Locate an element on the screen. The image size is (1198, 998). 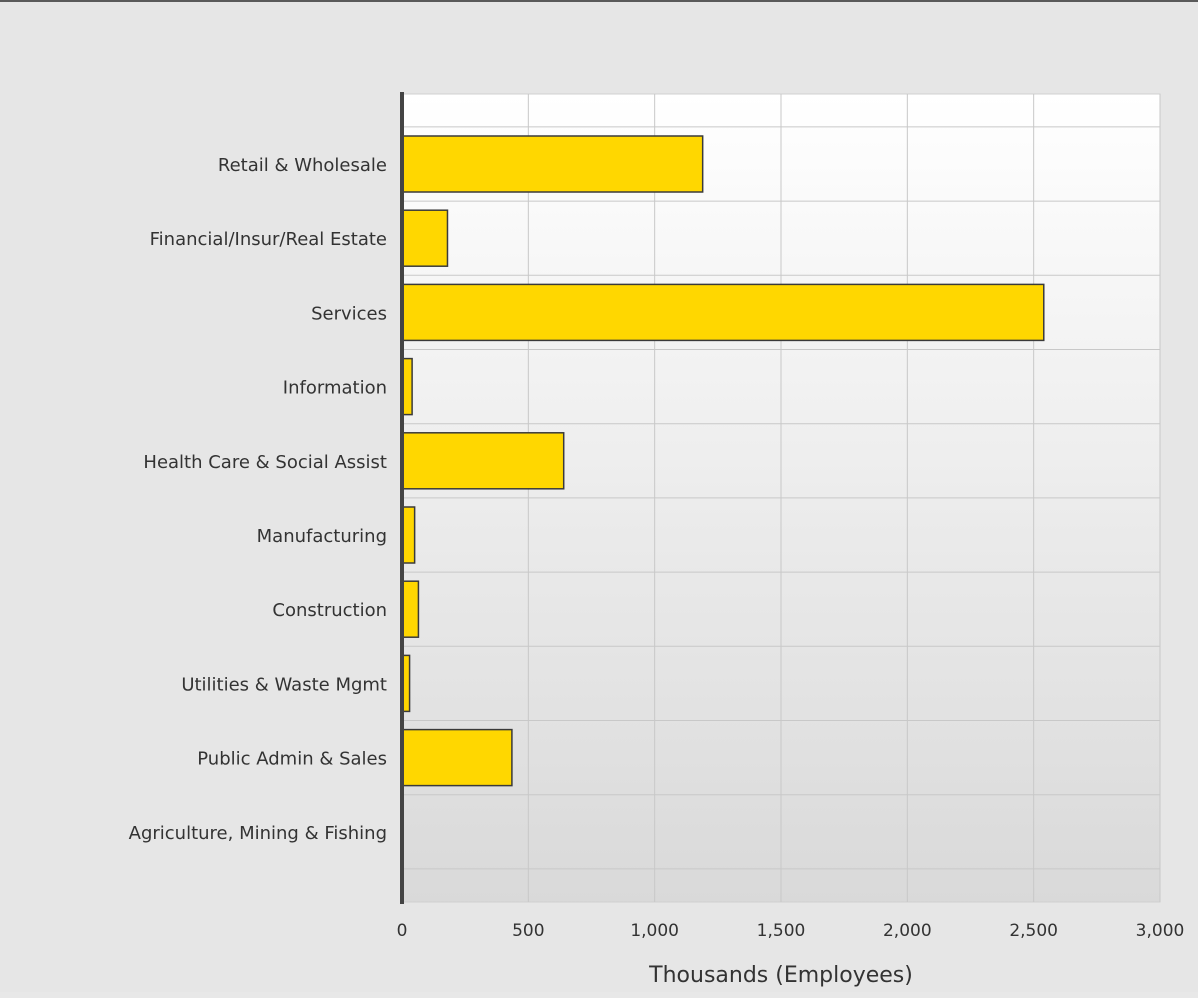
x-tick-label: 2,000 is located at coordinates (907, 931).